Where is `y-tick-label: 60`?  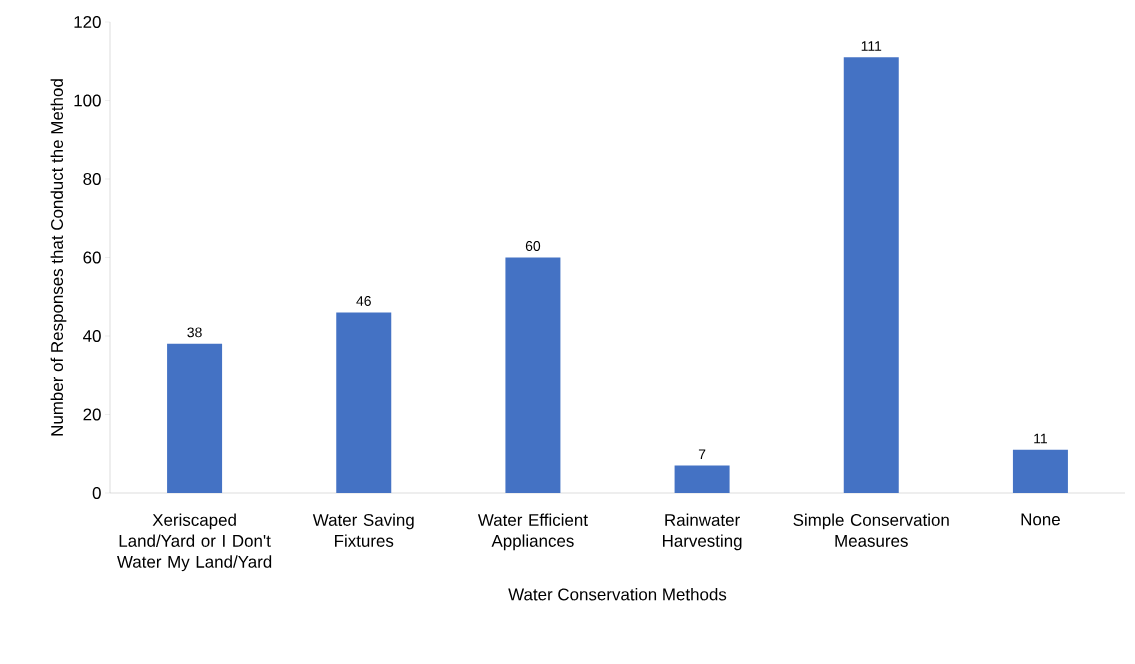
y-tick-label: 60 is located at coordinates (92, 257).